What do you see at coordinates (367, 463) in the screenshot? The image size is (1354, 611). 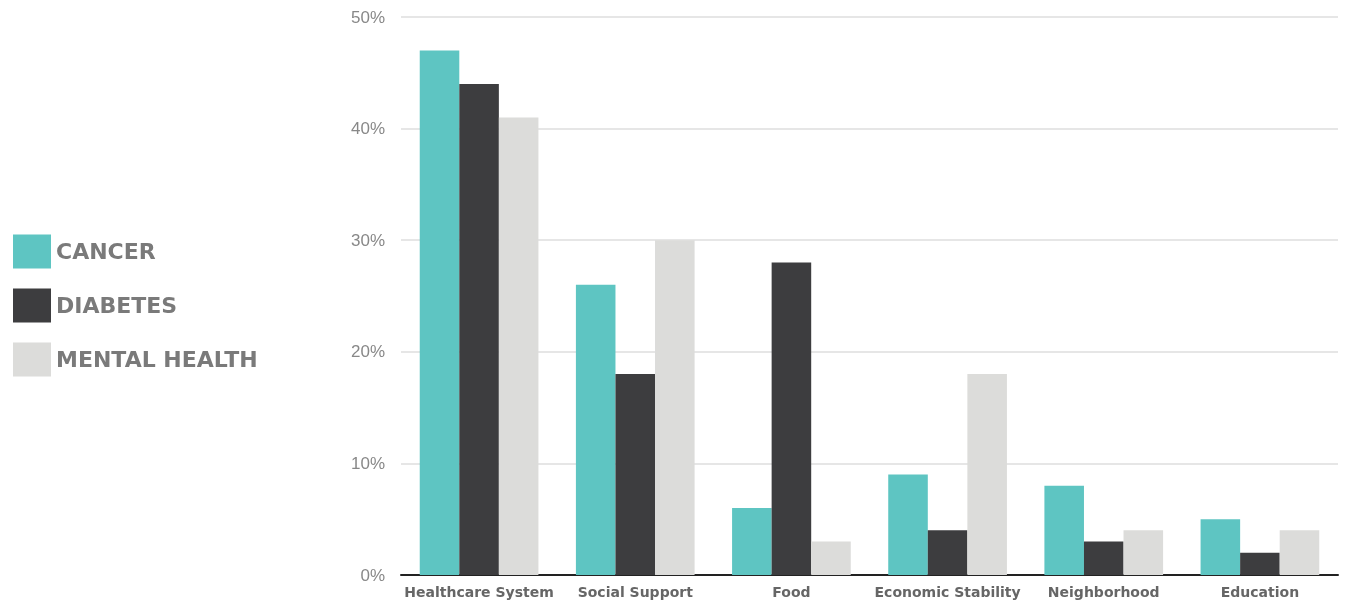 I see `y-tick-label: 10%` at bounding box center [367, 463].